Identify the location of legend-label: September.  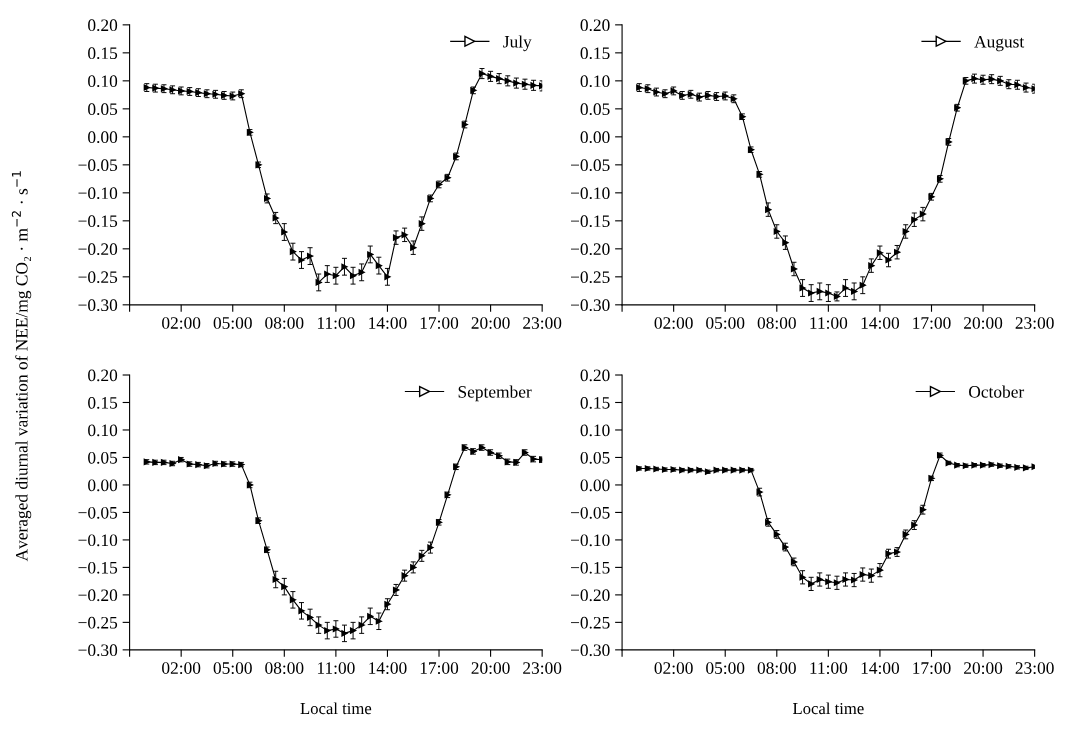
(495, 393).